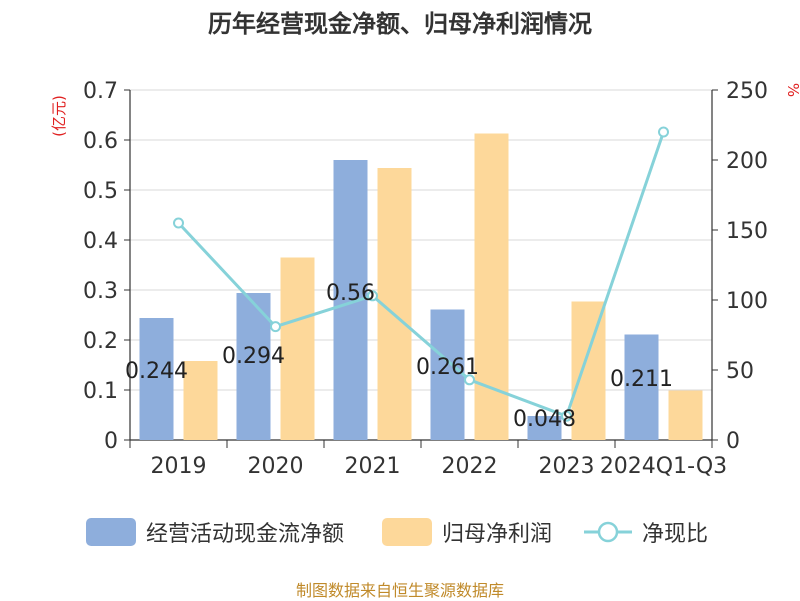 Image resolution: width=800 pixels, height=601 pixels. What do you see at coordinates (100, 191) in the screenshot?
I see `y-left-tick-label: 0.5` at bounding box center [100, 191].